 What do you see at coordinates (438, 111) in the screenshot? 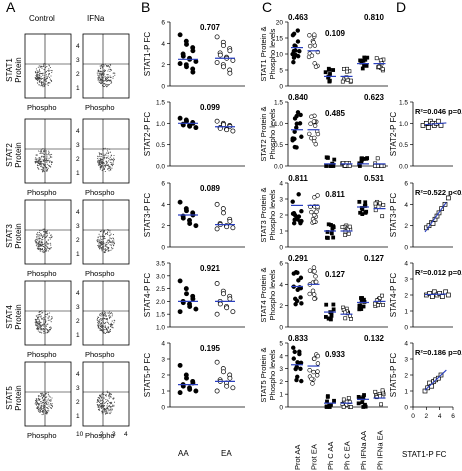
I see `panel-d-stat: R²=0.046 p=0.313` at bounding box center [438, 111].